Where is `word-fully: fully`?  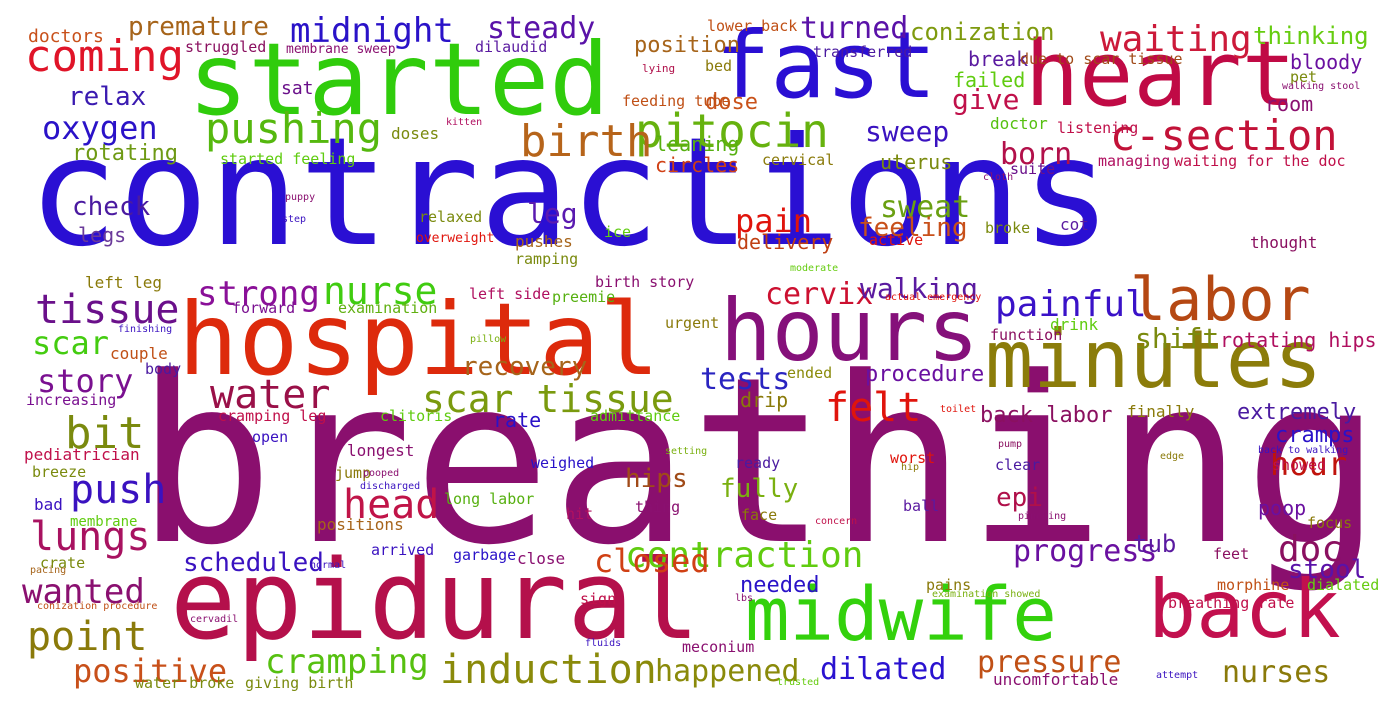
word-fully: fully is located at coordinates (759, 489).